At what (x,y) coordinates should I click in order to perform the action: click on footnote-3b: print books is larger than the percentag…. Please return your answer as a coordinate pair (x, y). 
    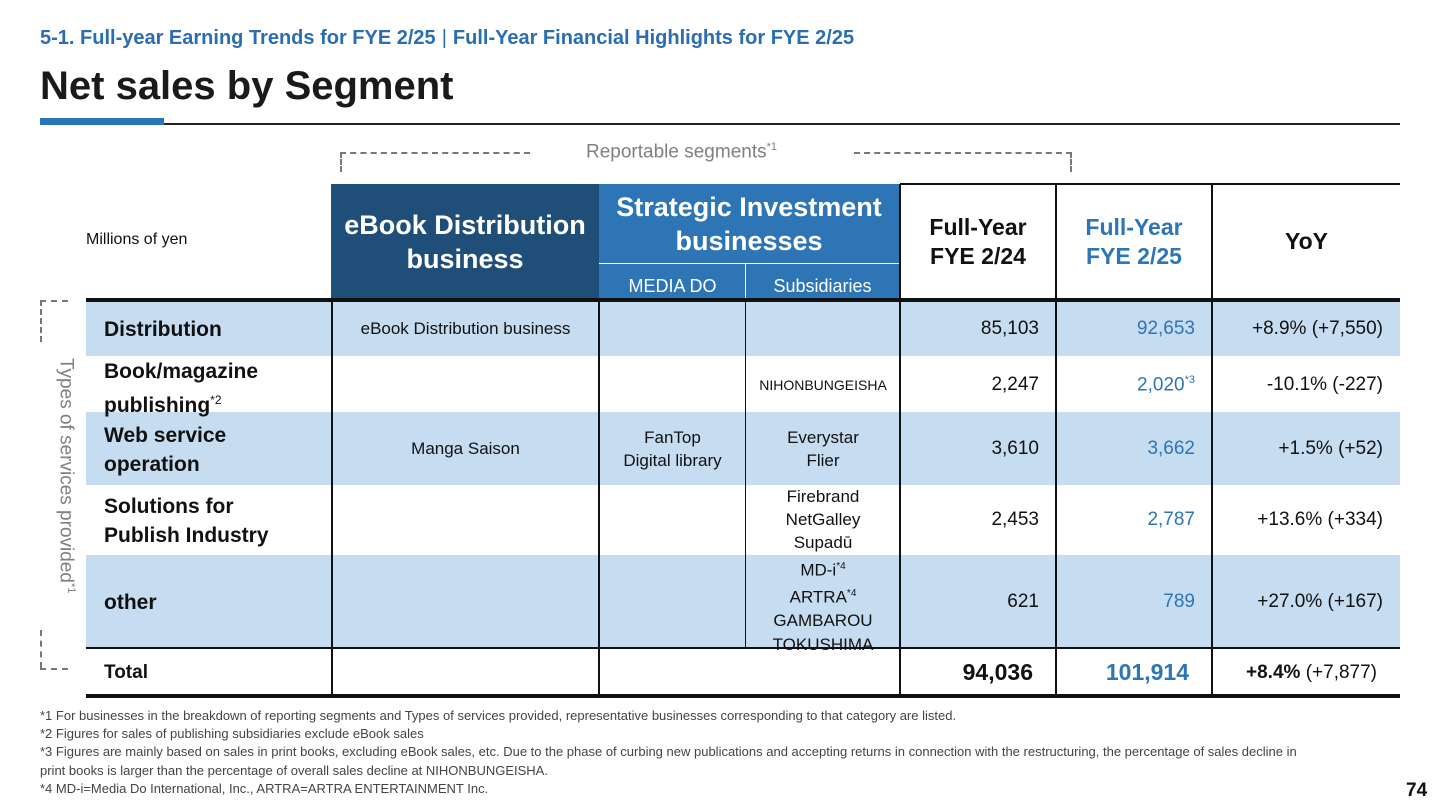
    Looking at the image, I should click on (294, 770).